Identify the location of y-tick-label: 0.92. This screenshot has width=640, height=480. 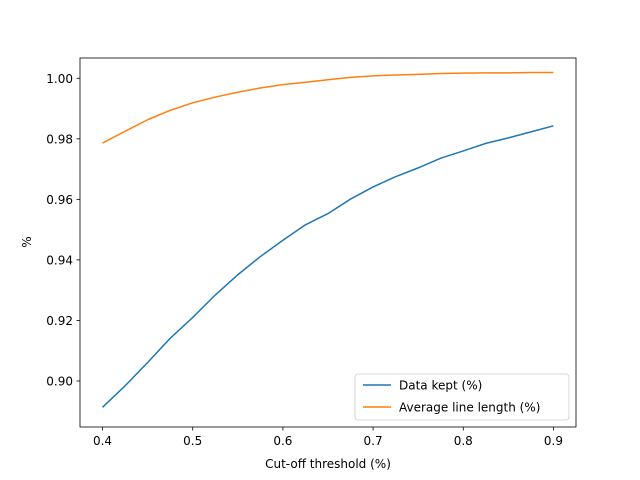
(59, 321).